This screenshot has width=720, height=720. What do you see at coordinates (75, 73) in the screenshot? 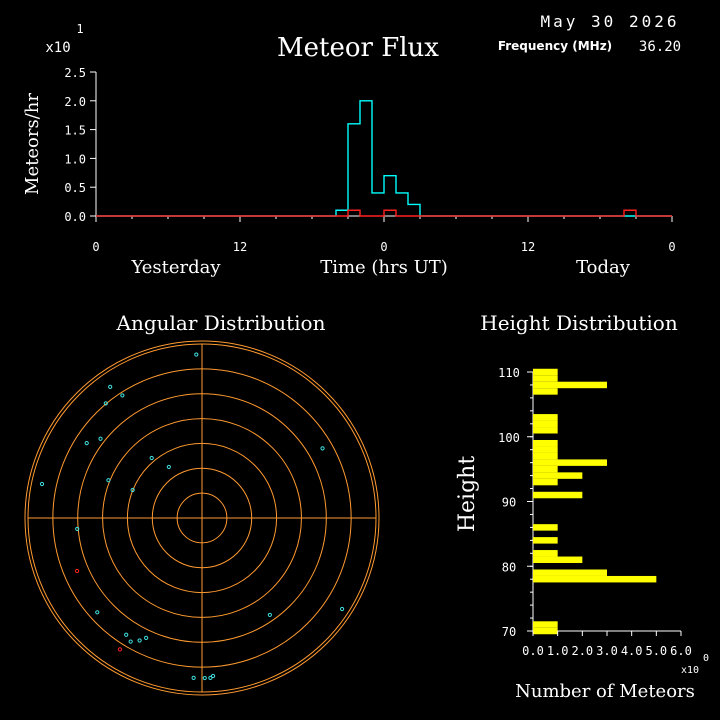
I see `flux-y-tick-label: 2.5` at bounding box center [75, 73].